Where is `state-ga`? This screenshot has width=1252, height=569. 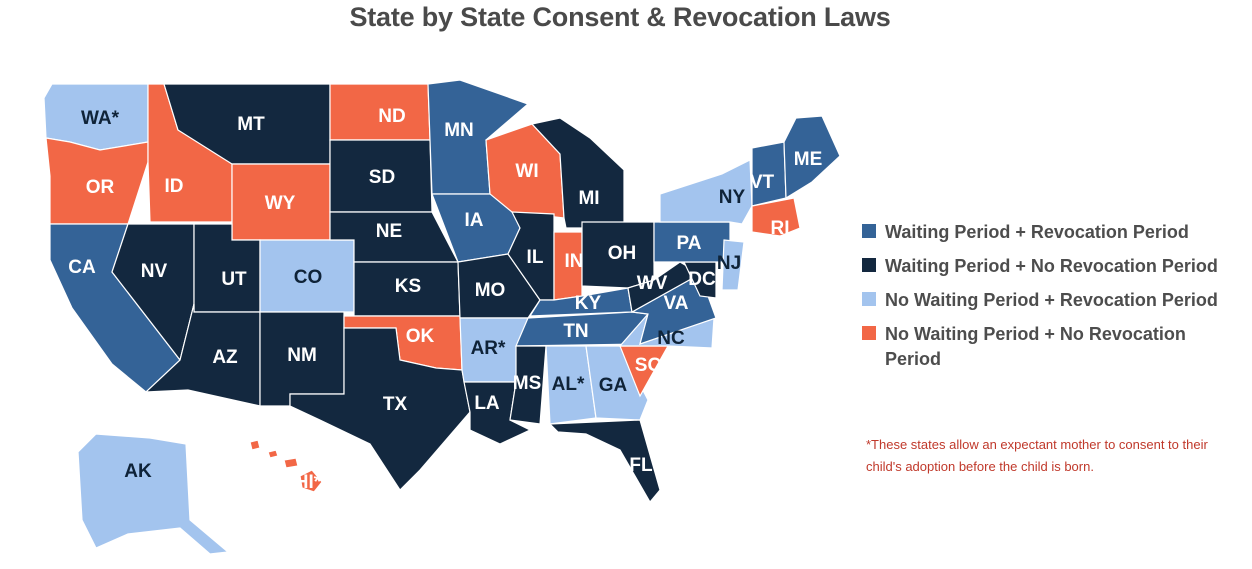
state-ga is located at coordinates (617, 383).